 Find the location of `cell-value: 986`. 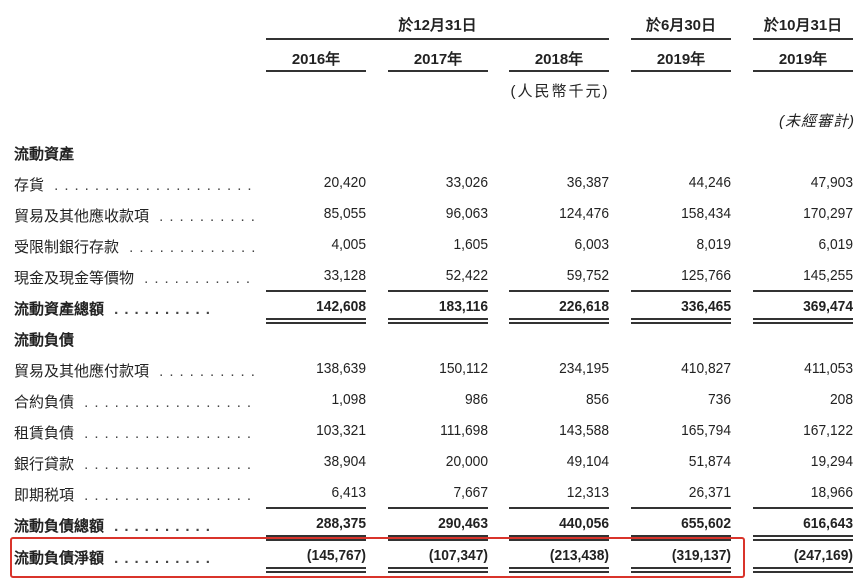

cell-value: 986 is located at coordinates (476, 399).